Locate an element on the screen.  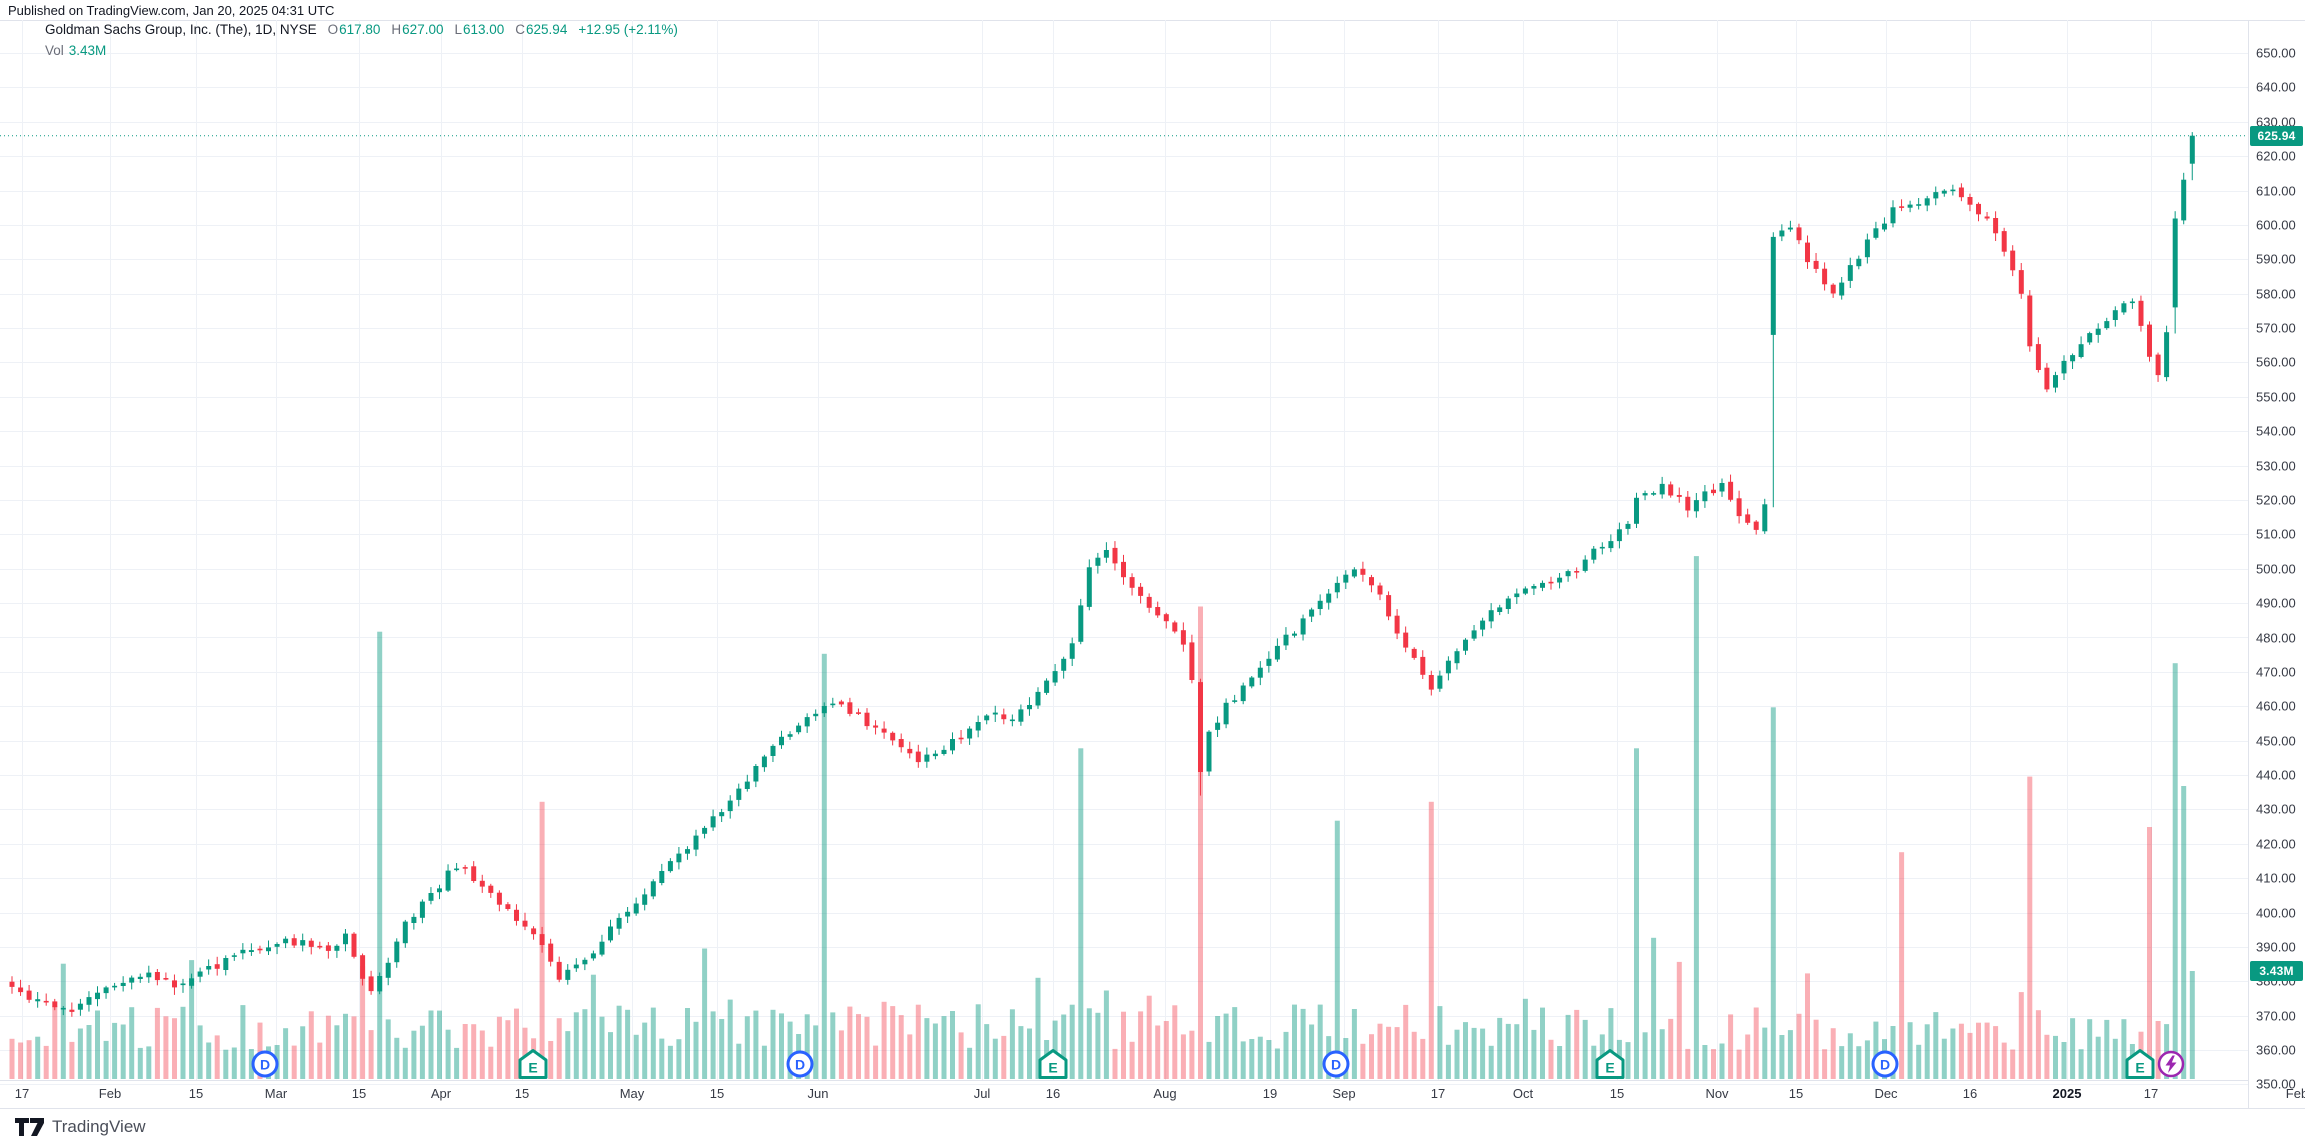
price-tick: 480.00 is located at coordinates (2276, 637).